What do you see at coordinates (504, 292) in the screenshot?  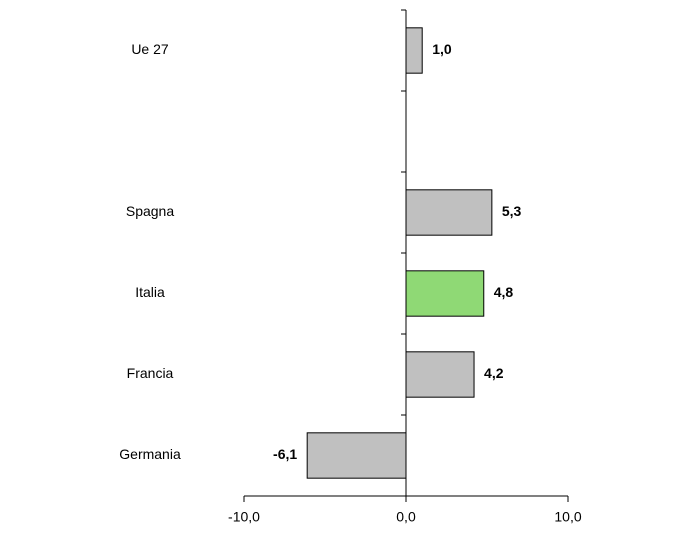 I see `value-label: 4,8` at bounding box center [504, 292].